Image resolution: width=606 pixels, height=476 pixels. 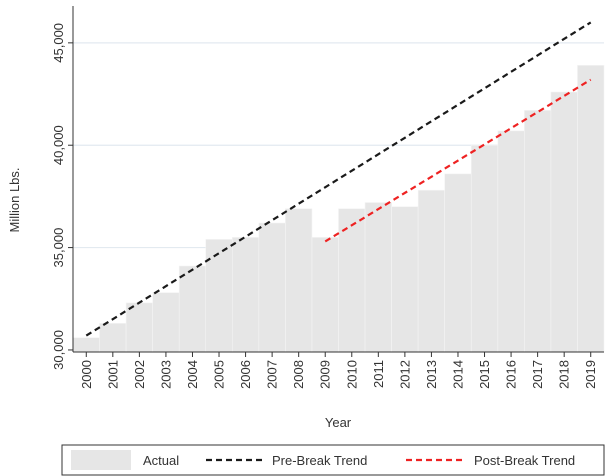 What do you see at coordinates (378, 374) in the screenshot?
I see `x-tick-label-2011: 2011` at bounding box center [378, 374].